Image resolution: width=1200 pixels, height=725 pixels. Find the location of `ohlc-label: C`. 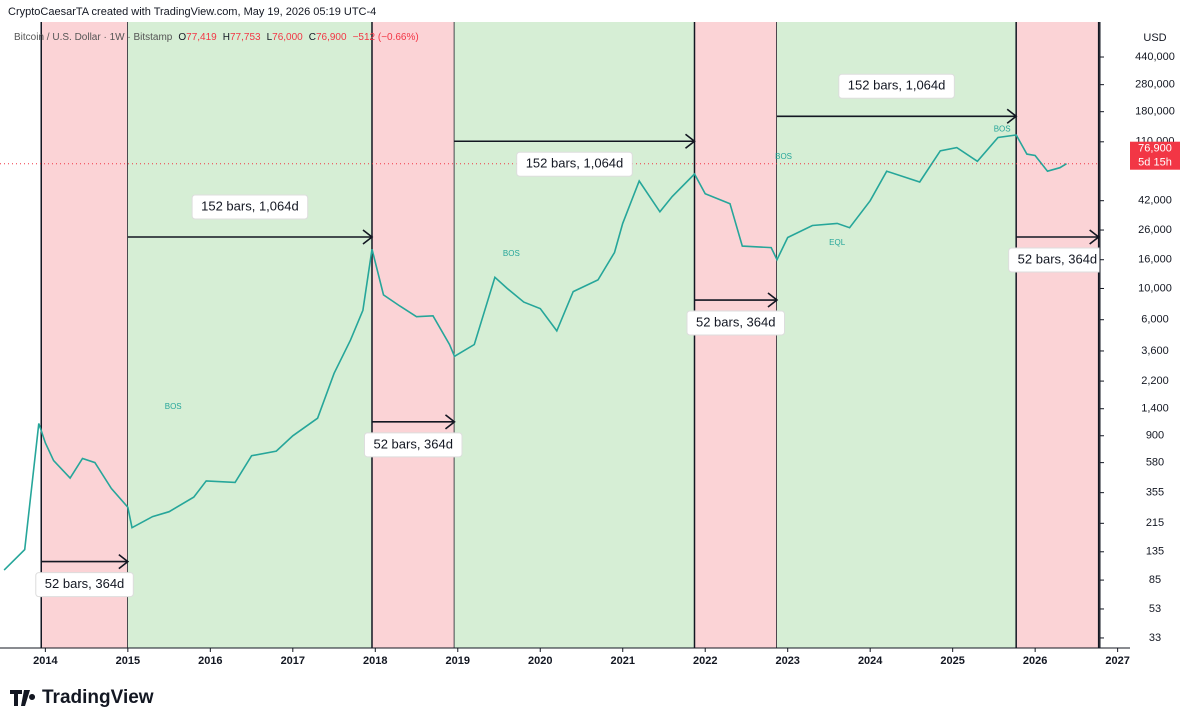

ohlc-label: C is located at coordinates (312, 37).